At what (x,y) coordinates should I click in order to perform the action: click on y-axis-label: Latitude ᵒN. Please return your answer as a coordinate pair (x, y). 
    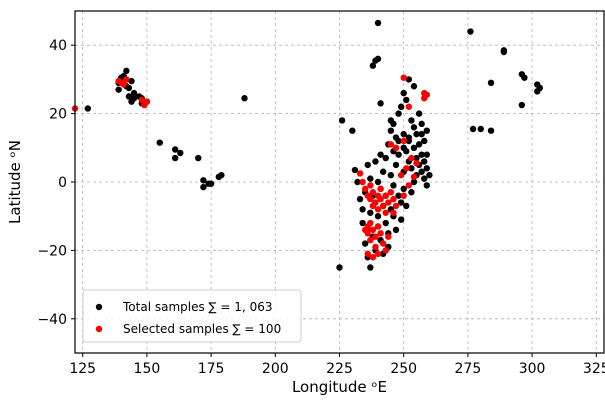
    Looking at the image, I should click on (15, 182).